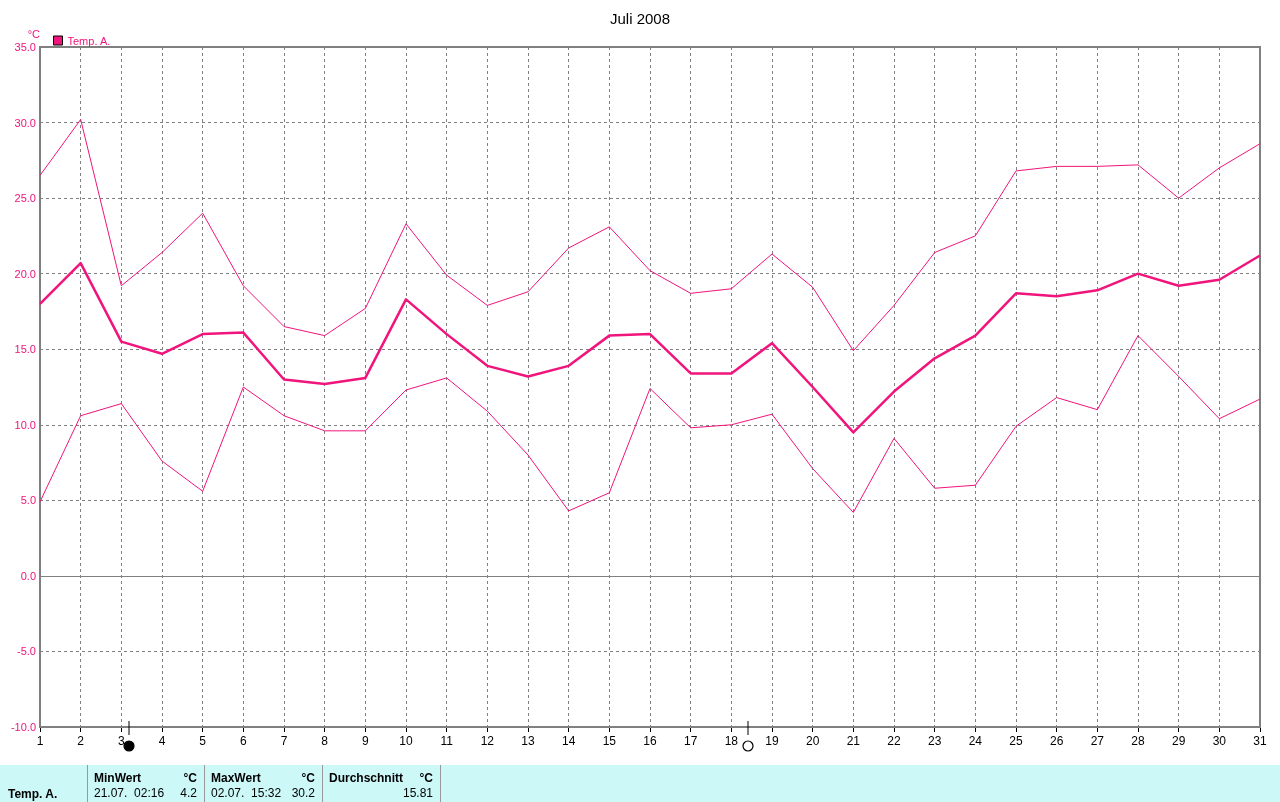 This screenshot has height=802, width=1280. What do you see at coordinates (236, 778) in the screenshot?
I see `text: MaxWert` at bounding box center [236, 778].